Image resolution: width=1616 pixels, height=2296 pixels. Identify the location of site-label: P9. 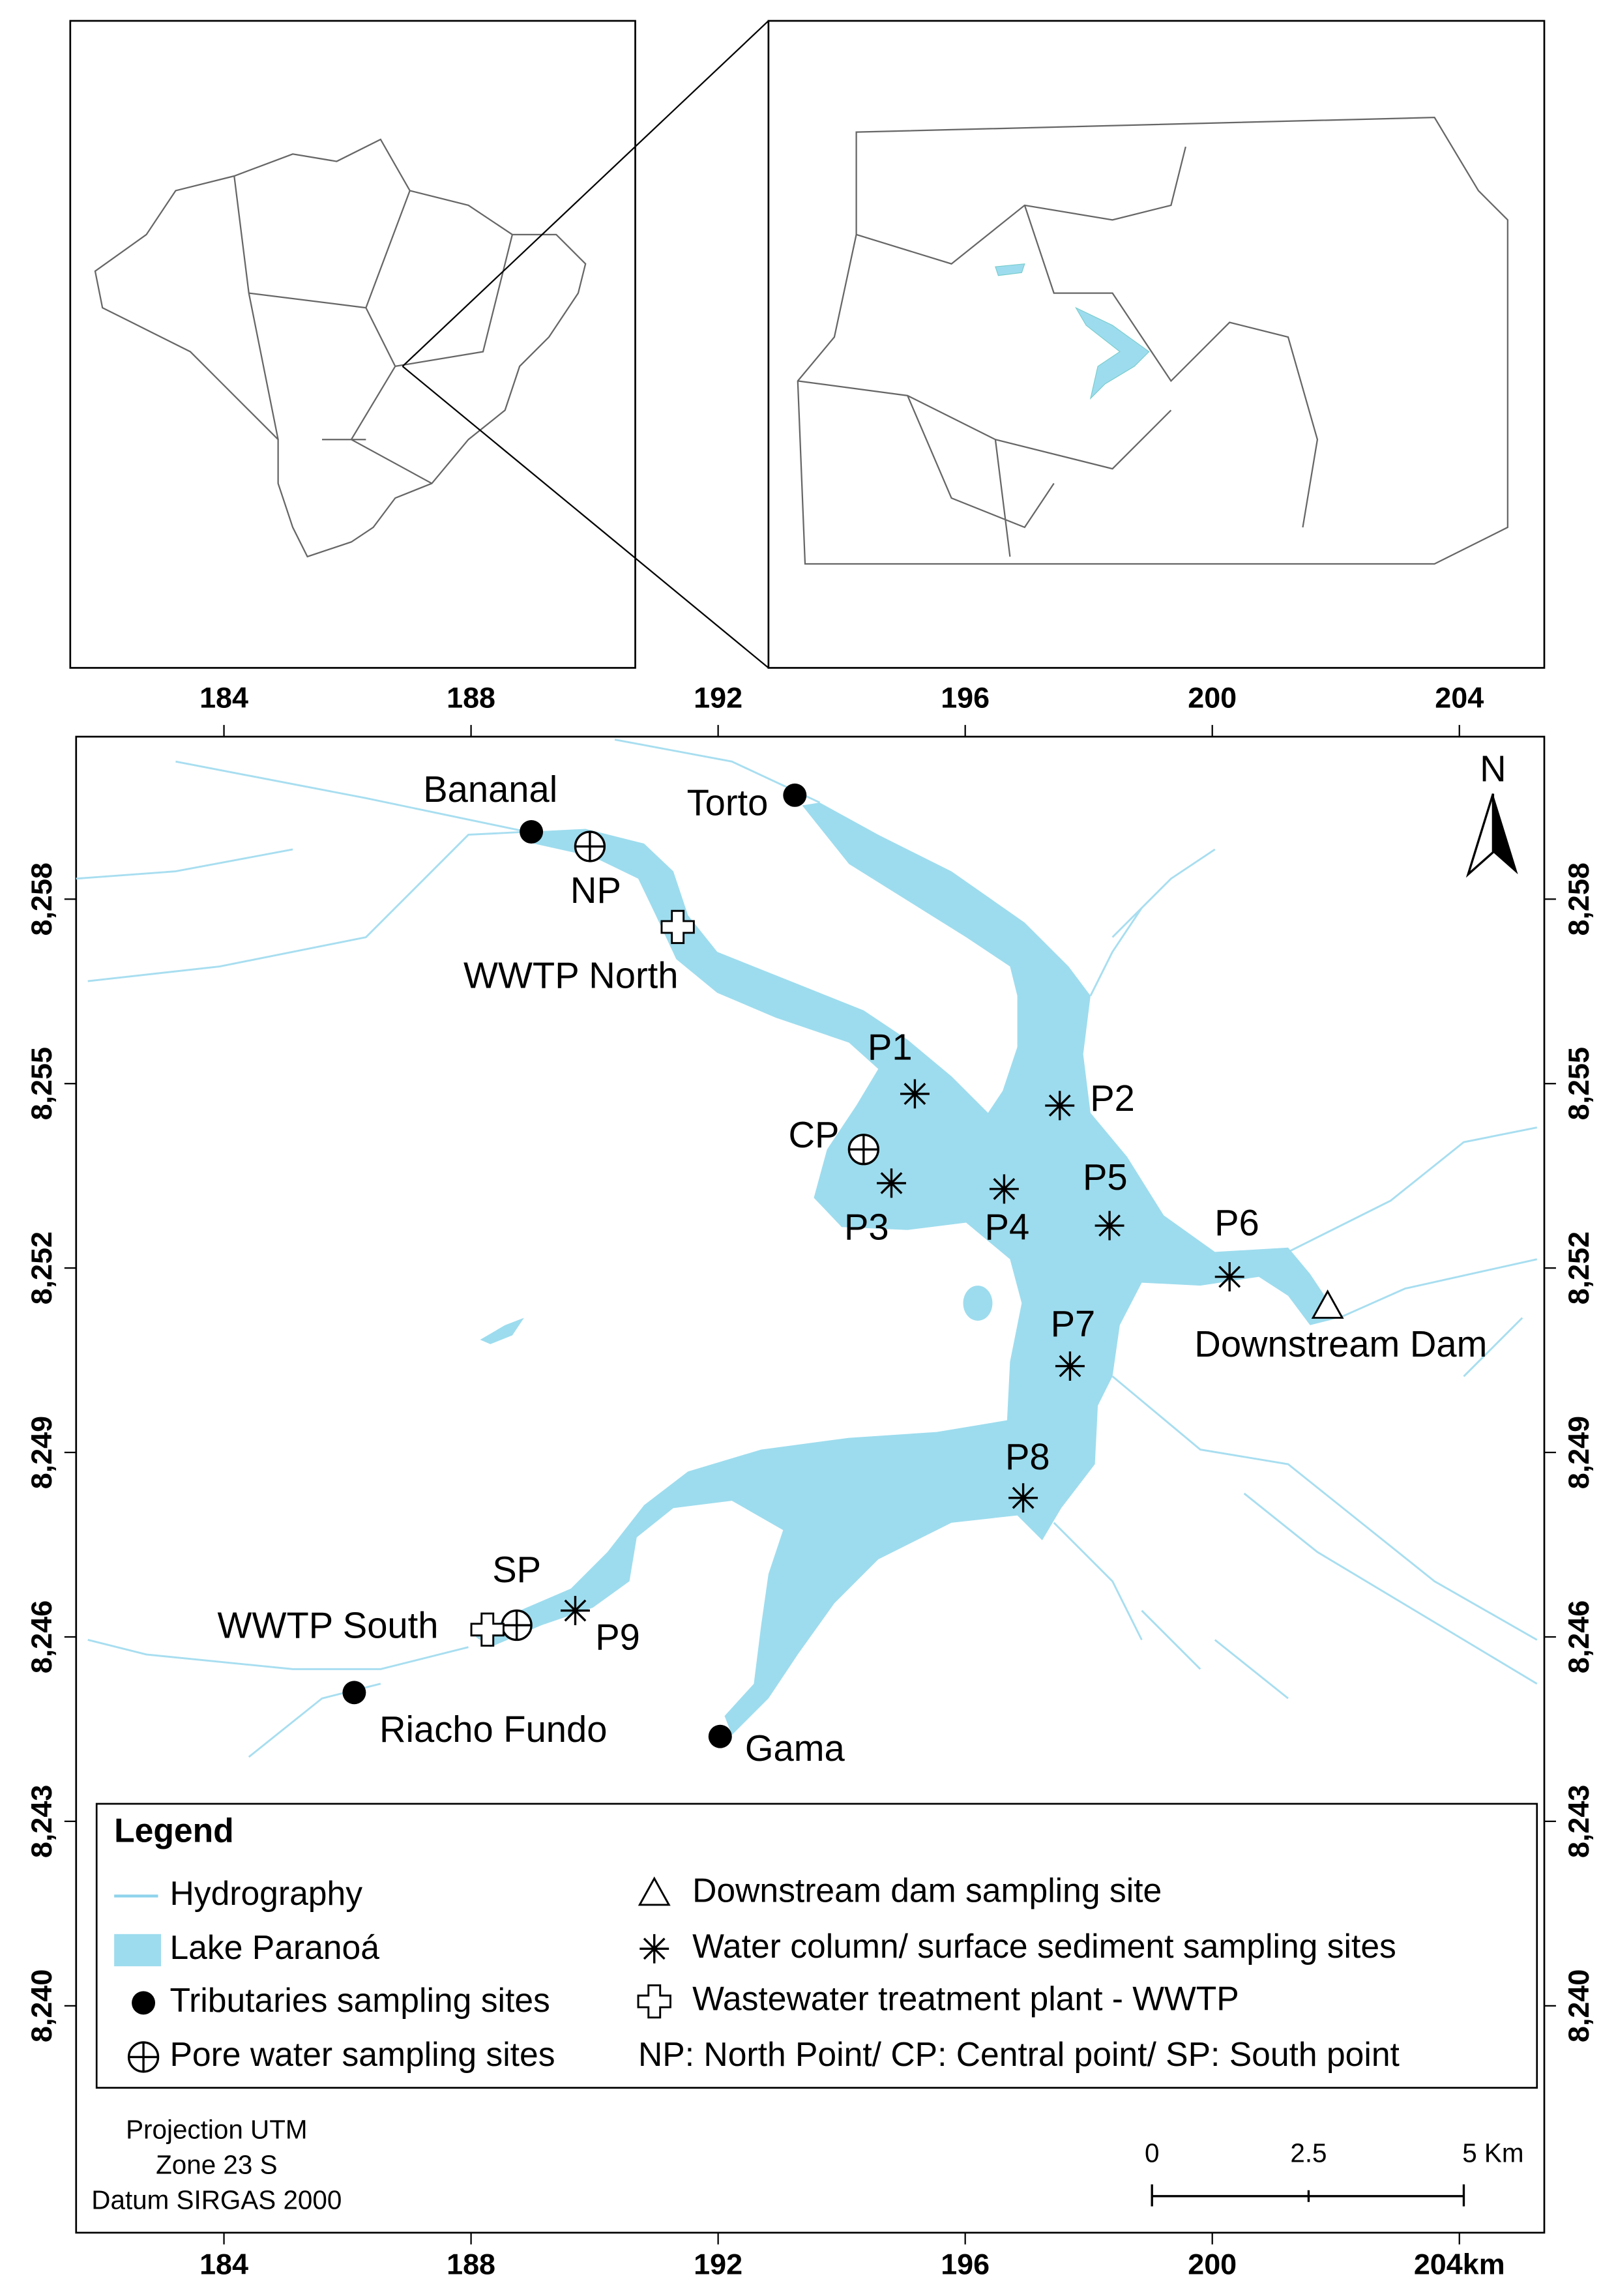
(617, 1636).